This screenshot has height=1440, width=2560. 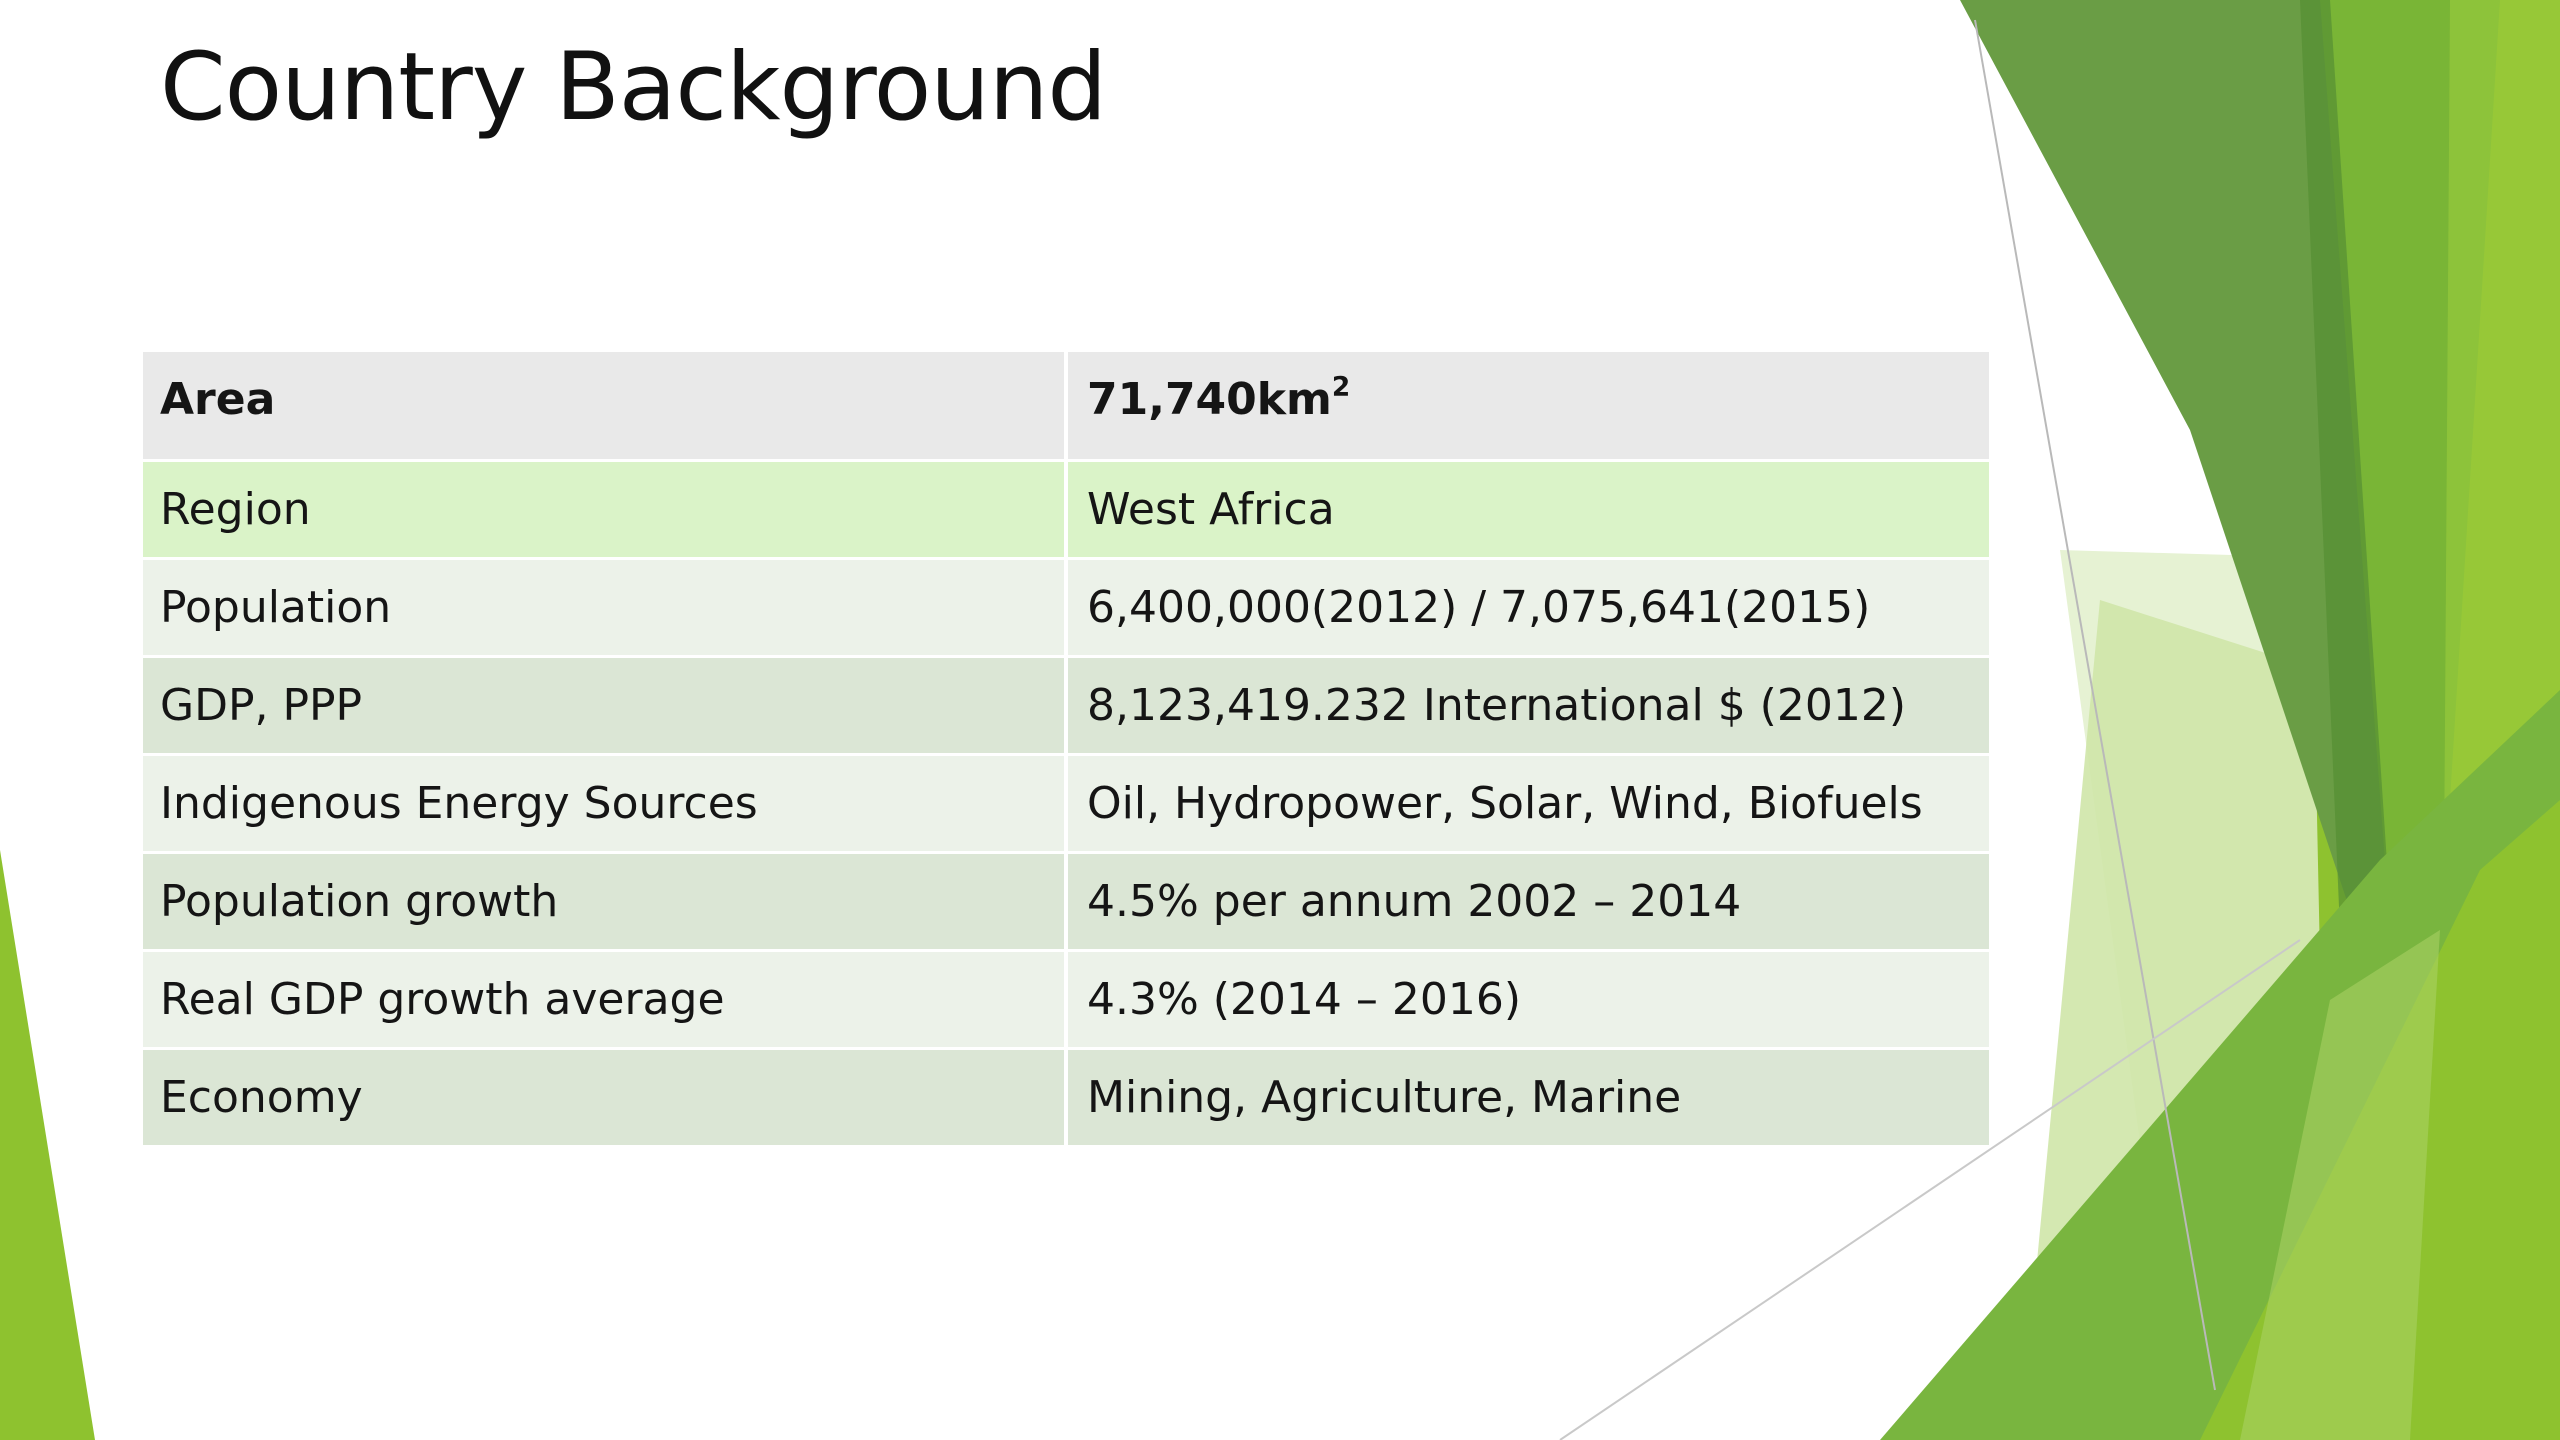 What do you see at coordinates (1528, 903) in the screenshot?
I see `row-value: 4.5% per annum 2002 – 2014` at bounding box center [1528, 903].